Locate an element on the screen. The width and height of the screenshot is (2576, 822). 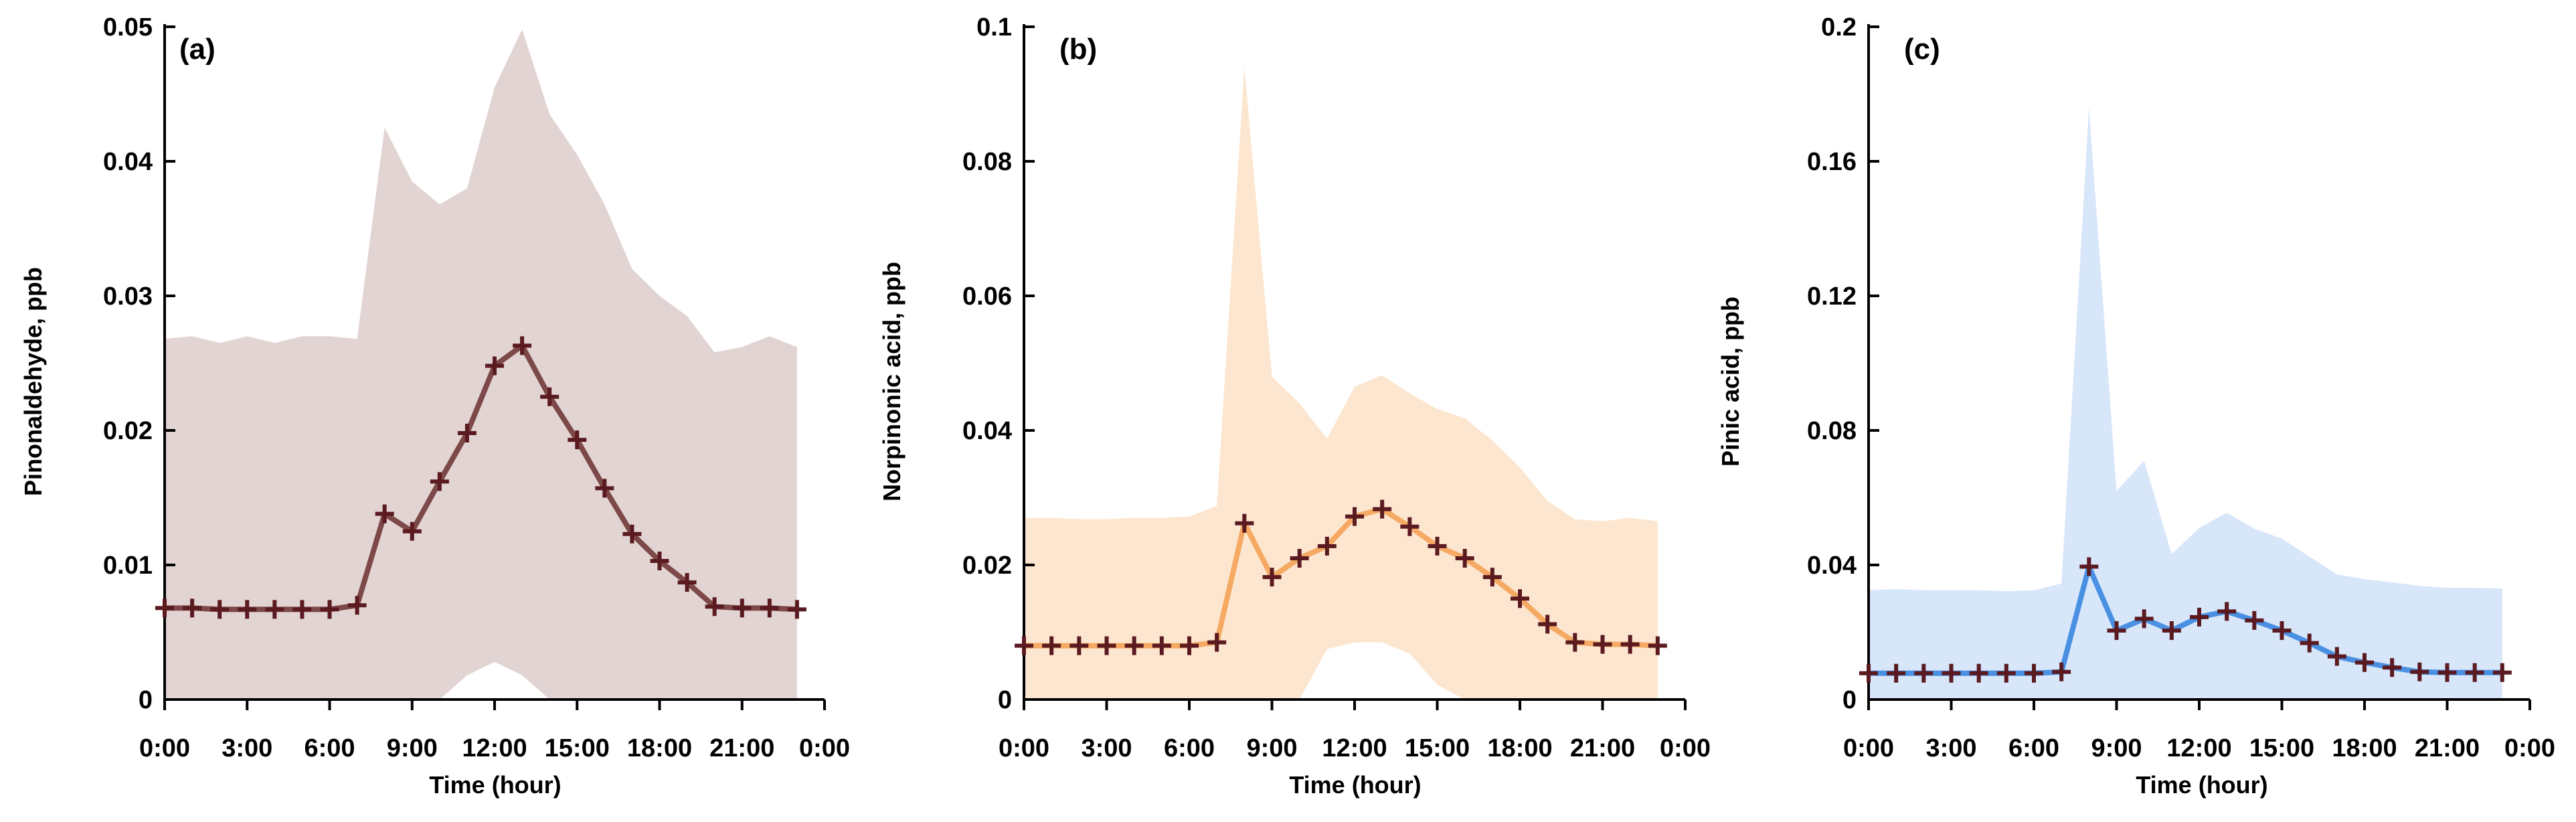
panel-a-x-axis-title: Time (hour) is located at coordinates (495, 785).